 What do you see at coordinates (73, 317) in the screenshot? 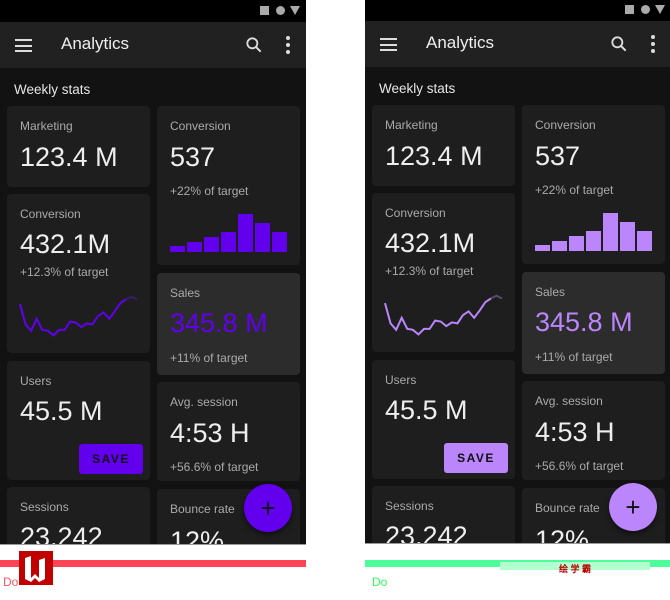
I see `sparkline-series` at bounding box center [73, 317].